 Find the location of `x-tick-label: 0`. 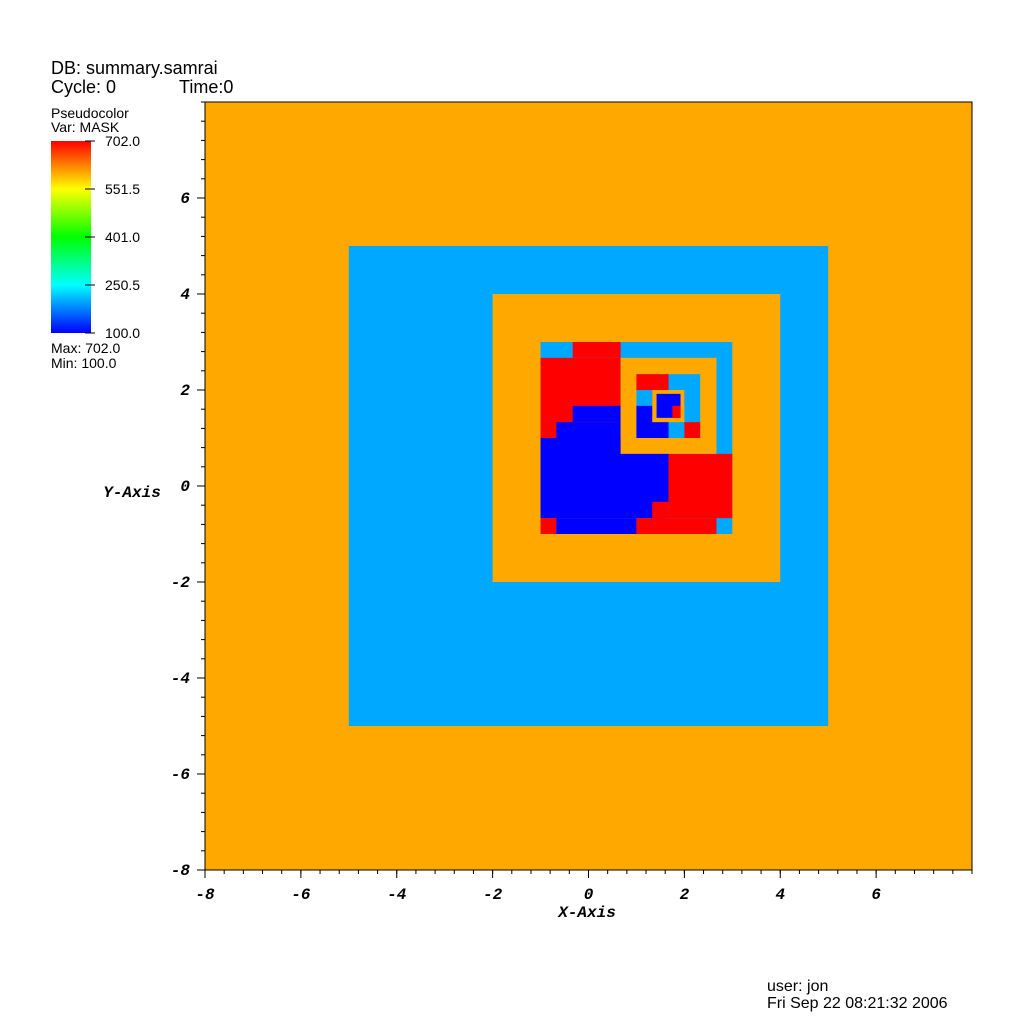

x-tick-label: 0 is located at coordinates (589, 895).